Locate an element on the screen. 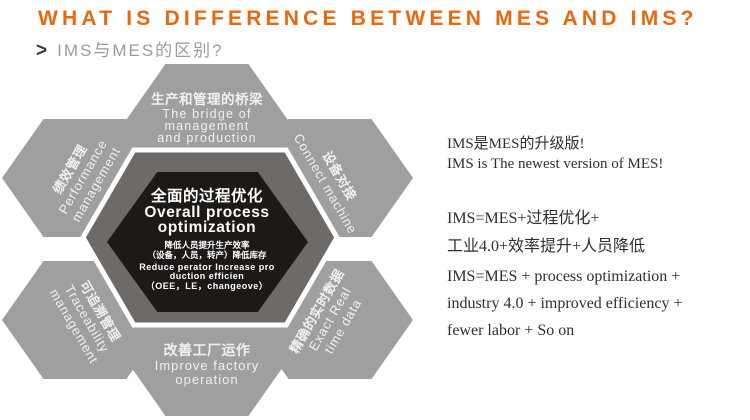  hexagon-bottom-label: operation is located at coordinates (206, 379).